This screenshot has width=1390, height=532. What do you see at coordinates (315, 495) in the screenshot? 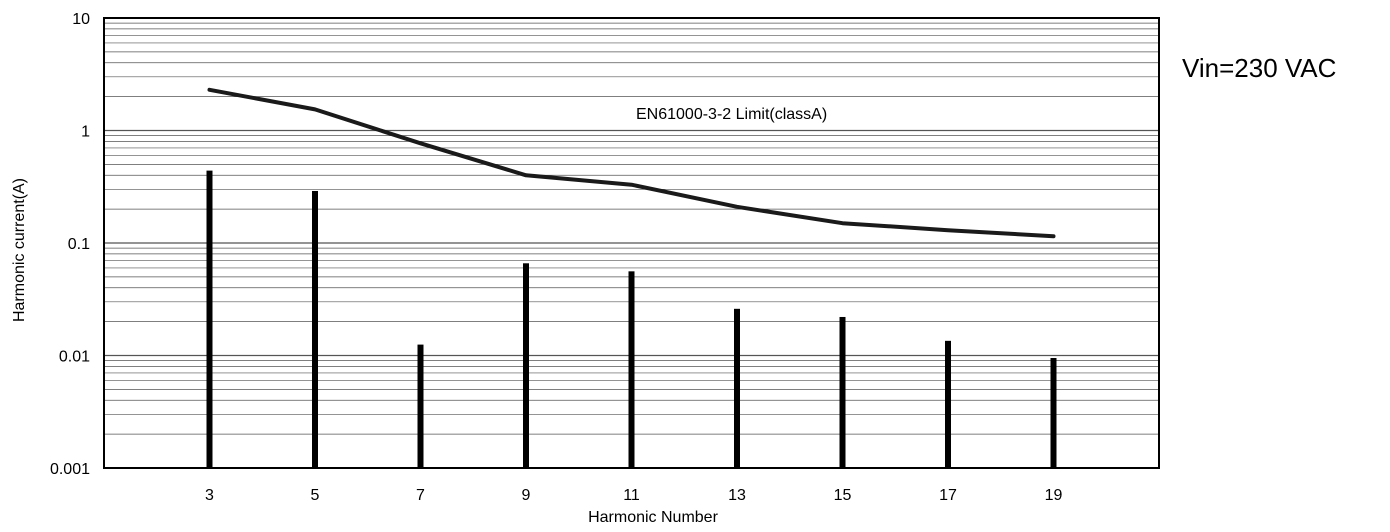
I see `x-tick-label: 5` at bounding box center [315, 495].